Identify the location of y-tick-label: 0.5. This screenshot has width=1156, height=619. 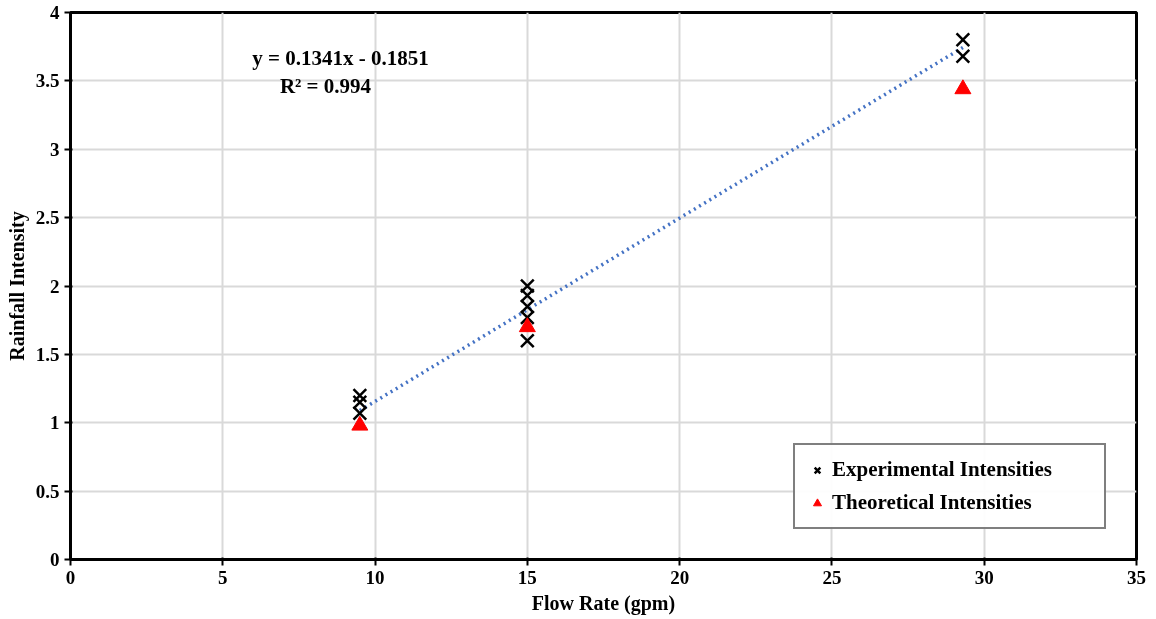
(47, 491).